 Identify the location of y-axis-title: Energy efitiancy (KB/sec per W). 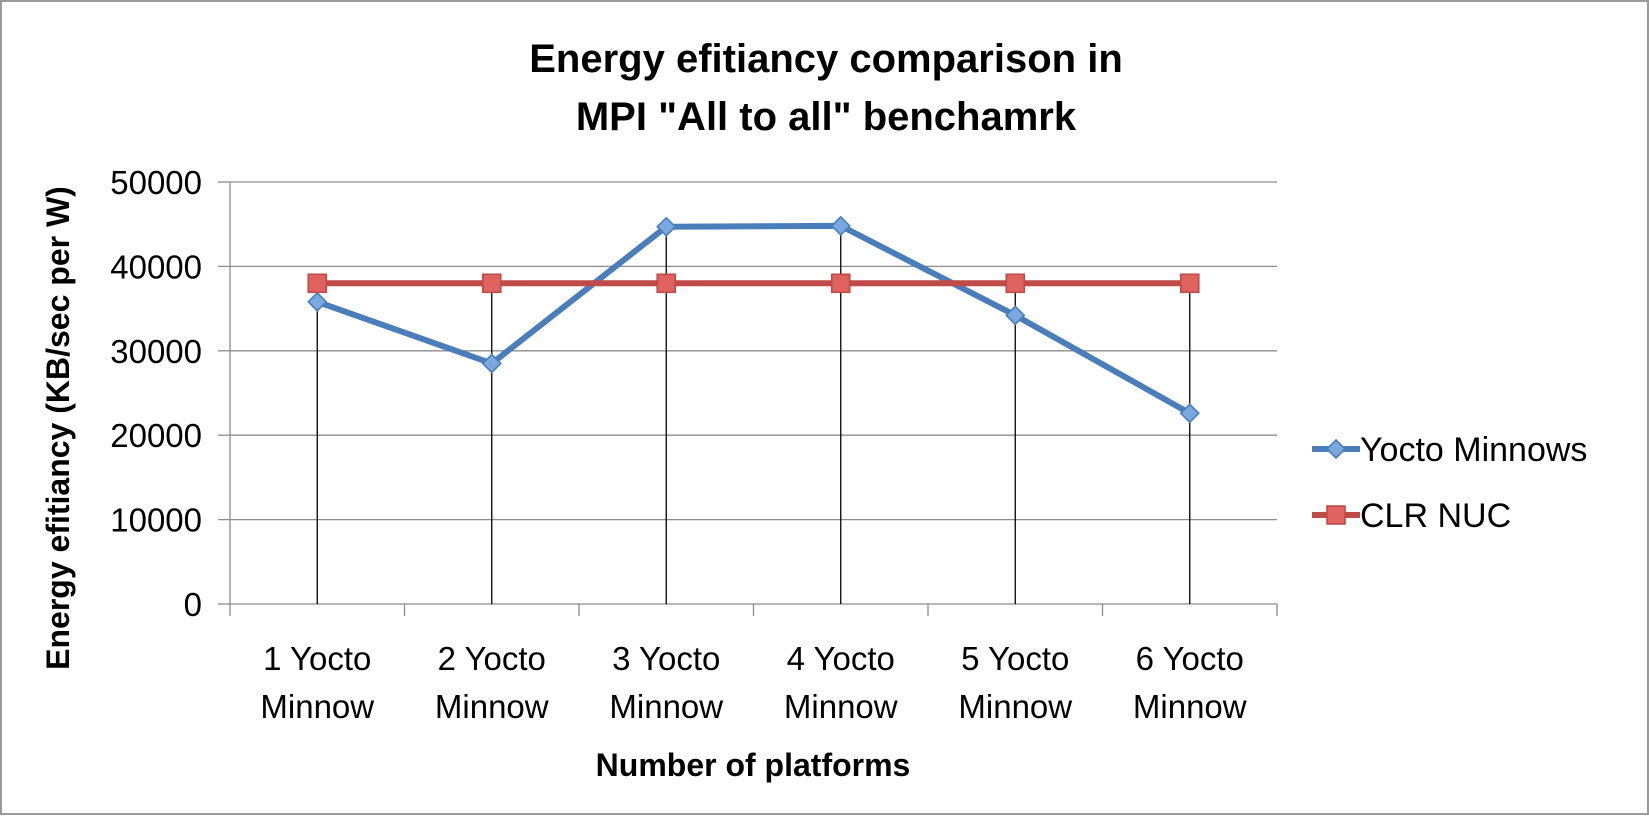
(58, 428).